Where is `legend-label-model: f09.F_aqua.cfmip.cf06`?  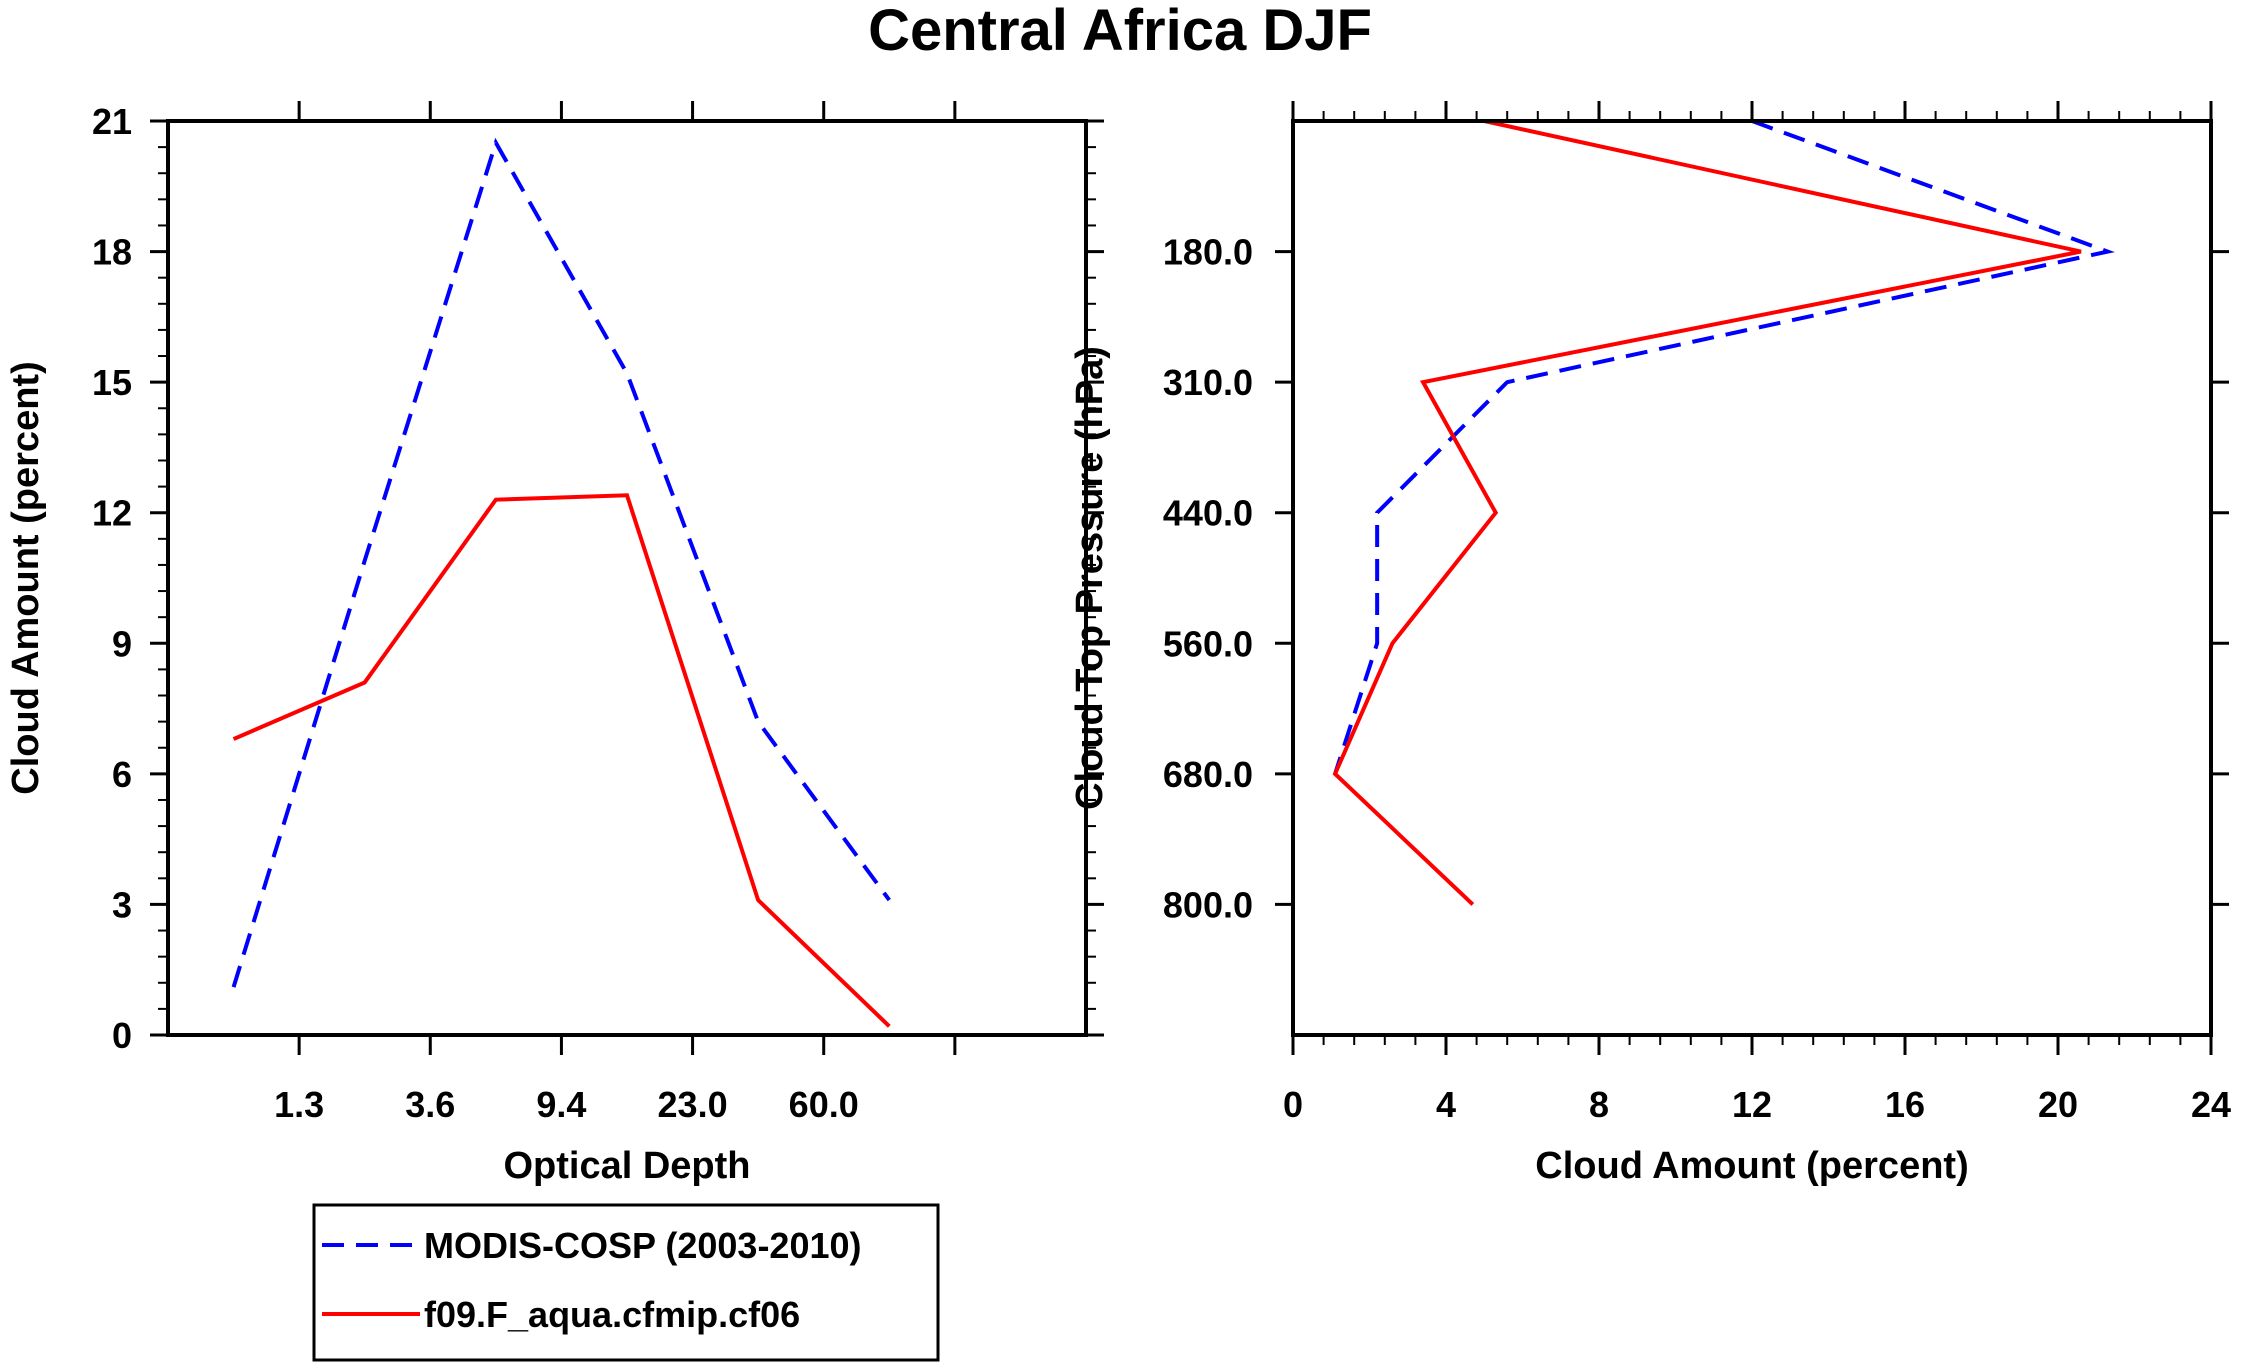
legend-label-model: f09.F_aqua.cfmip.cf06 is located at coordinates (612, 1314).